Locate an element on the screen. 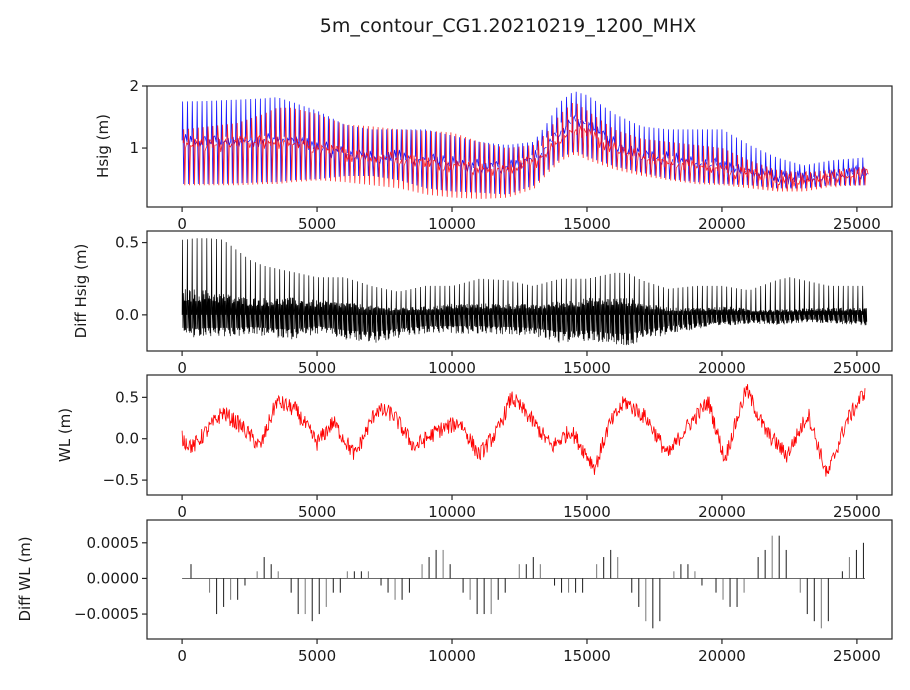 Image resolution: width=910 pixels, height=690 pixels. series-line-model_b is located at coordinates (525, 150).